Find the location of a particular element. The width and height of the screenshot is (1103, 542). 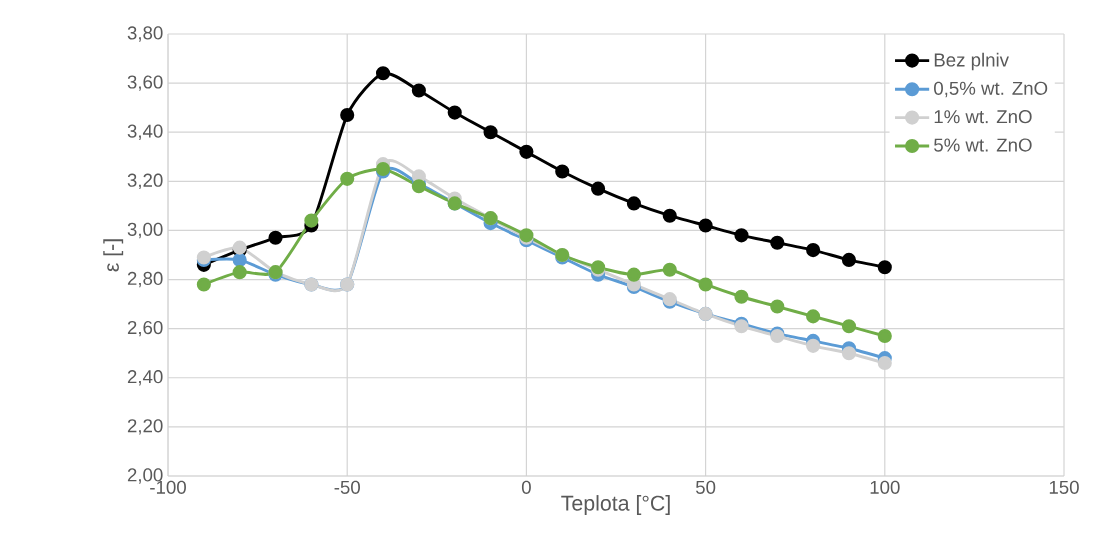

x-axis-title: Teplota [°C] is located at coordinates (615, 505).